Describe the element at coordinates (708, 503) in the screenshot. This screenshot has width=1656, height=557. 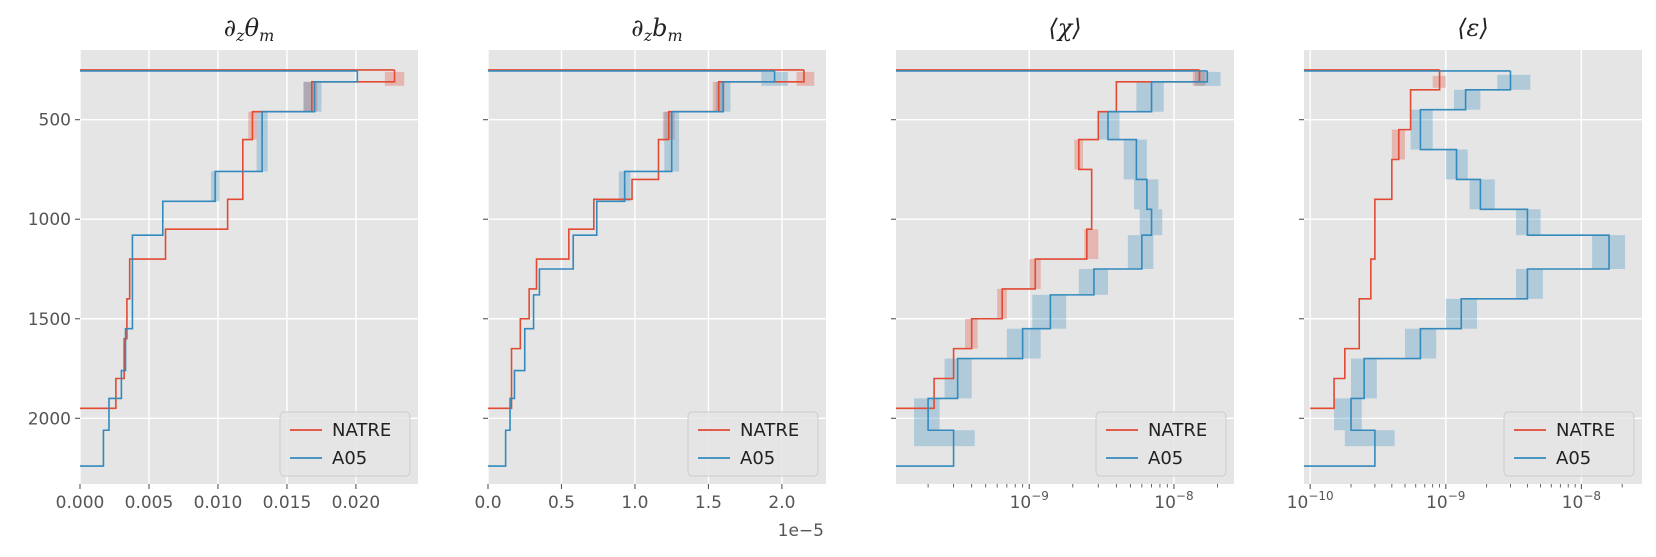
I see `x-tick-label: 1.5` at that location.